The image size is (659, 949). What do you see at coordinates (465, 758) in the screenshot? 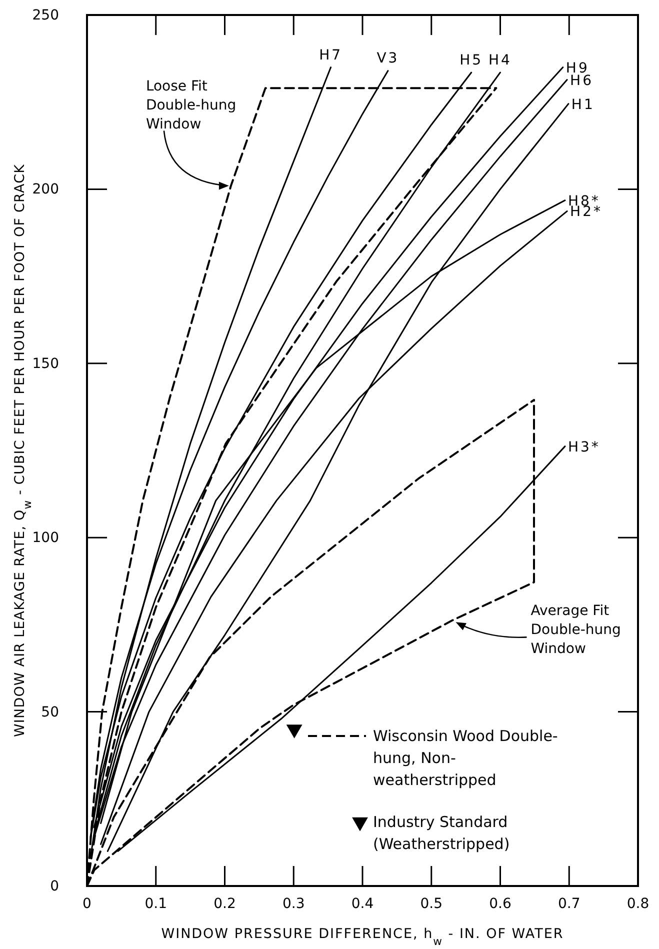
I see `legend-label: Wisconsin Wood Double-hung, Non-weatherstripped` at bounding box center [465, 758].